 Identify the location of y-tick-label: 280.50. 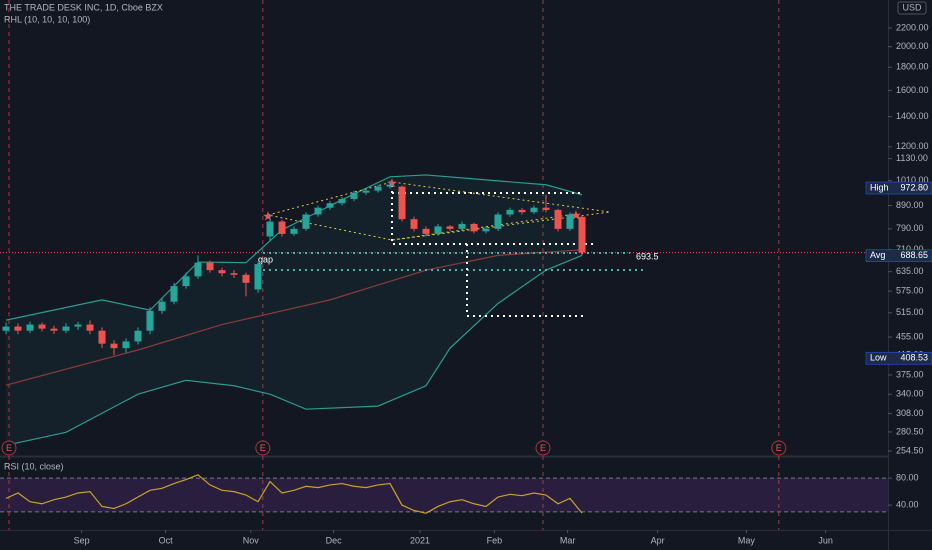
(910, 431).